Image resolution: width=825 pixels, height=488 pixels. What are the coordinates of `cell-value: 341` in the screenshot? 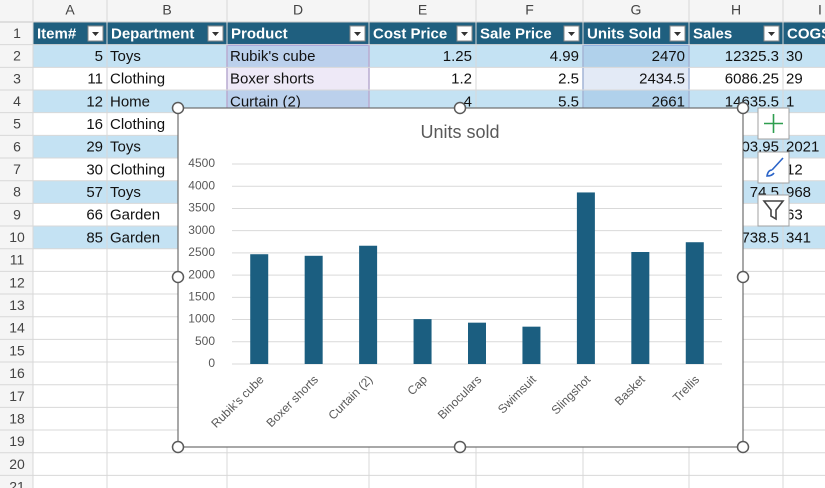 It's located at (798, 237).